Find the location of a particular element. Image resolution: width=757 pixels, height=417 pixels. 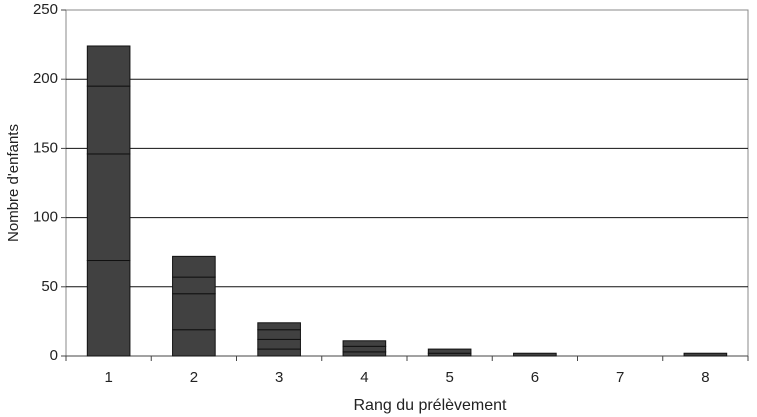

y-tick-label: 0 is located at coordinates (54, 355).